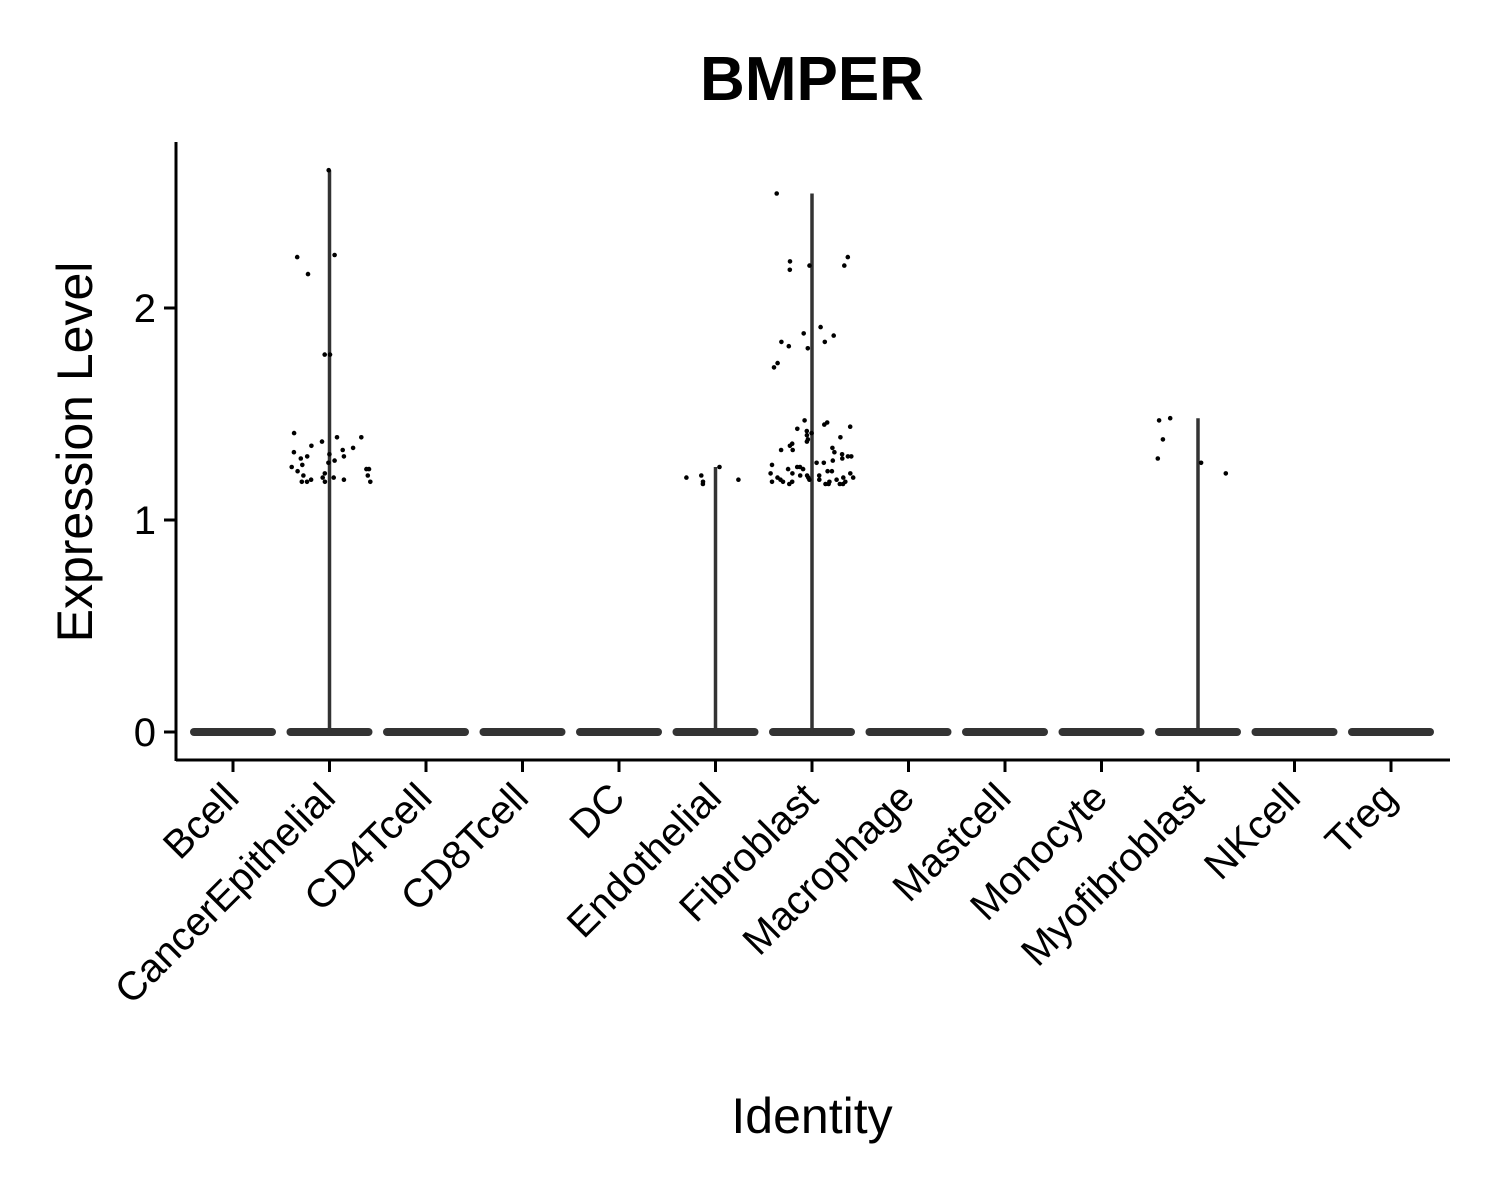 This screenshot has height=1200, width=1500. Describe the element at coordinates (426, 732) in the screenshot. I see `violin-base-cd4tcell` at that location.